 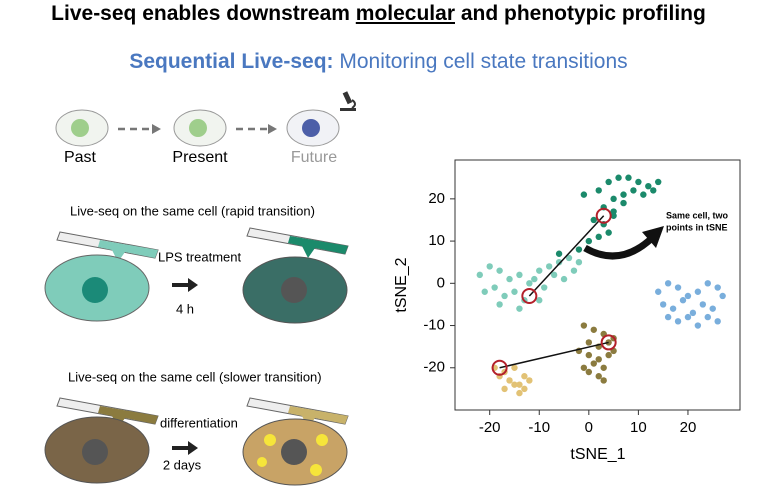 What do you see at coordinates (205, 128) in the screenshot?
I see `timeline: Past Present Future` at bounding box center [205, 128].